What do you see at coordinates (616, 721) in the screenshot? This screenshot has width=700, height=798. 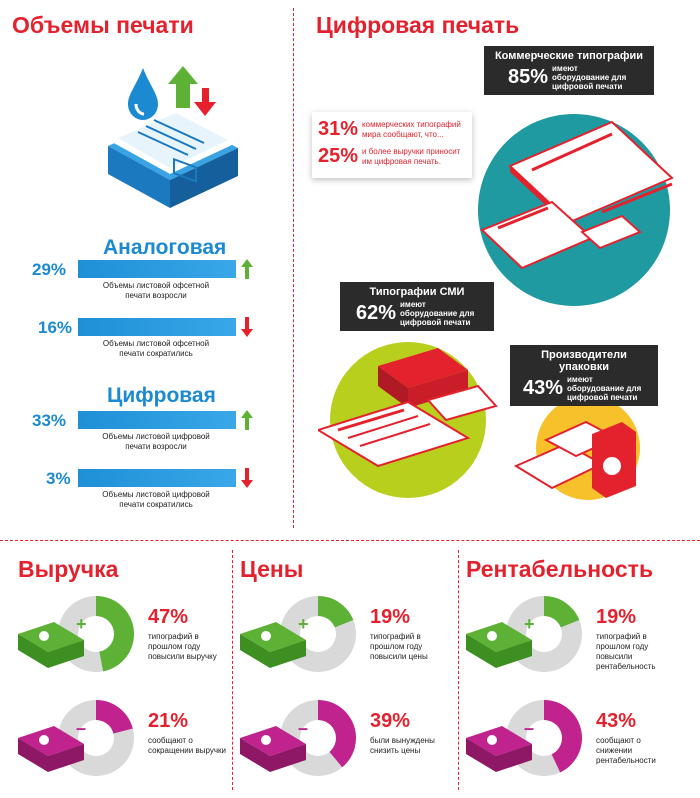 I see `profitability-down-pct: 43%` at bounding box center [616, 721].